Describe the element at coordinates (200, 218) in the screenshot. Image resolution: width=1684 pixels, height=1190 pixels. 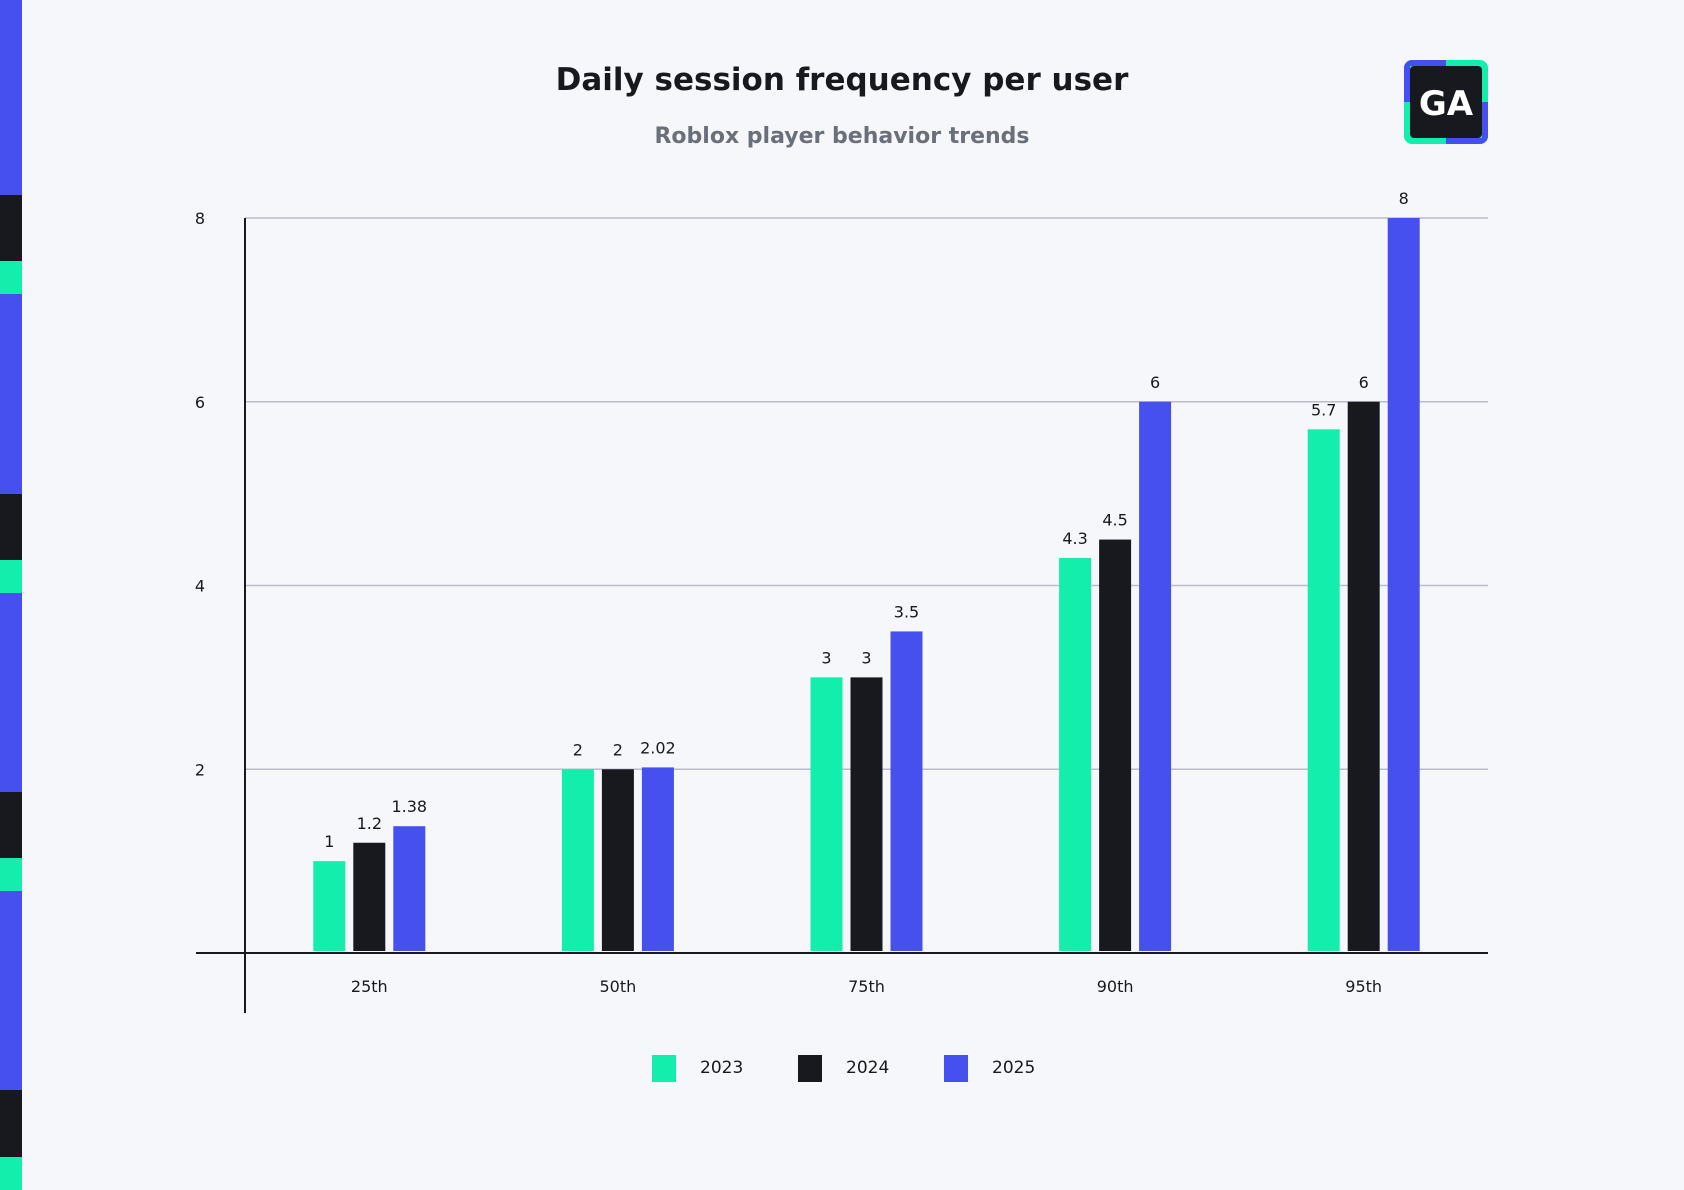
I see `y-tick-label: 8` at that location.